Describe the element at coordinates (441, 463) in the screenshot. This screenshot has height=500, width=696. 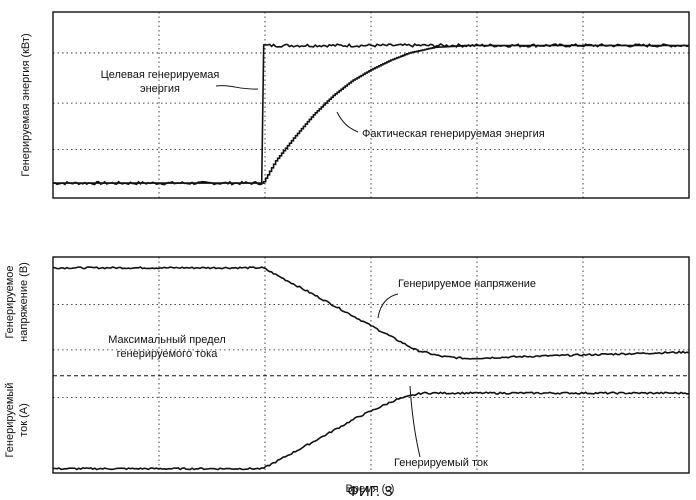
I see `current-annotation: Генерируемый ток` at that location.